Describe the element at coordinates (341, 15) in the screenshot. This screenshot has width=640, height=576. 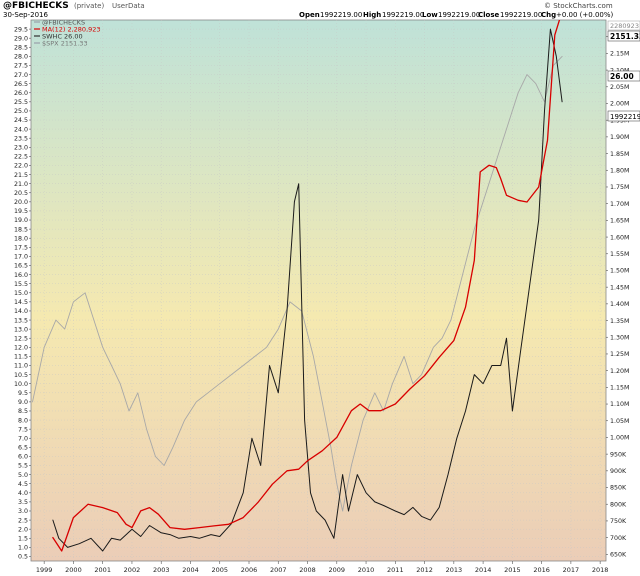
I see `open-value: 1992219.00` at that location.